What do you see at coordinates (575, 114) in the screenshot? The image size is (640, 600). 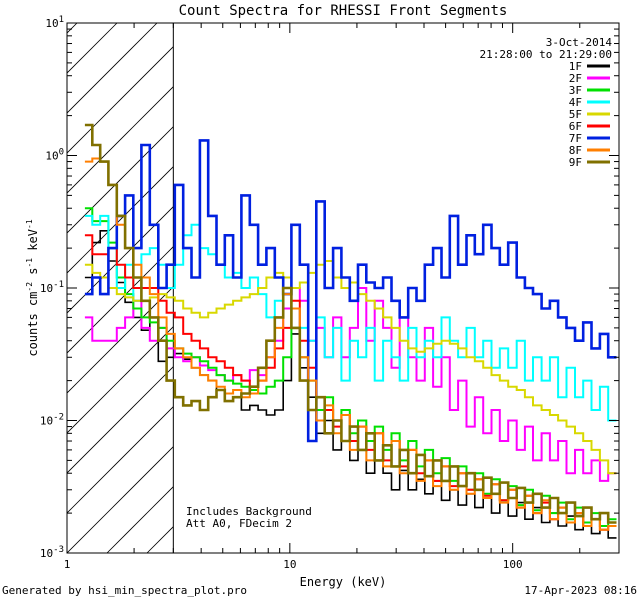 I see `legend-label-5F: 5F` at bounding box center [575, 114].